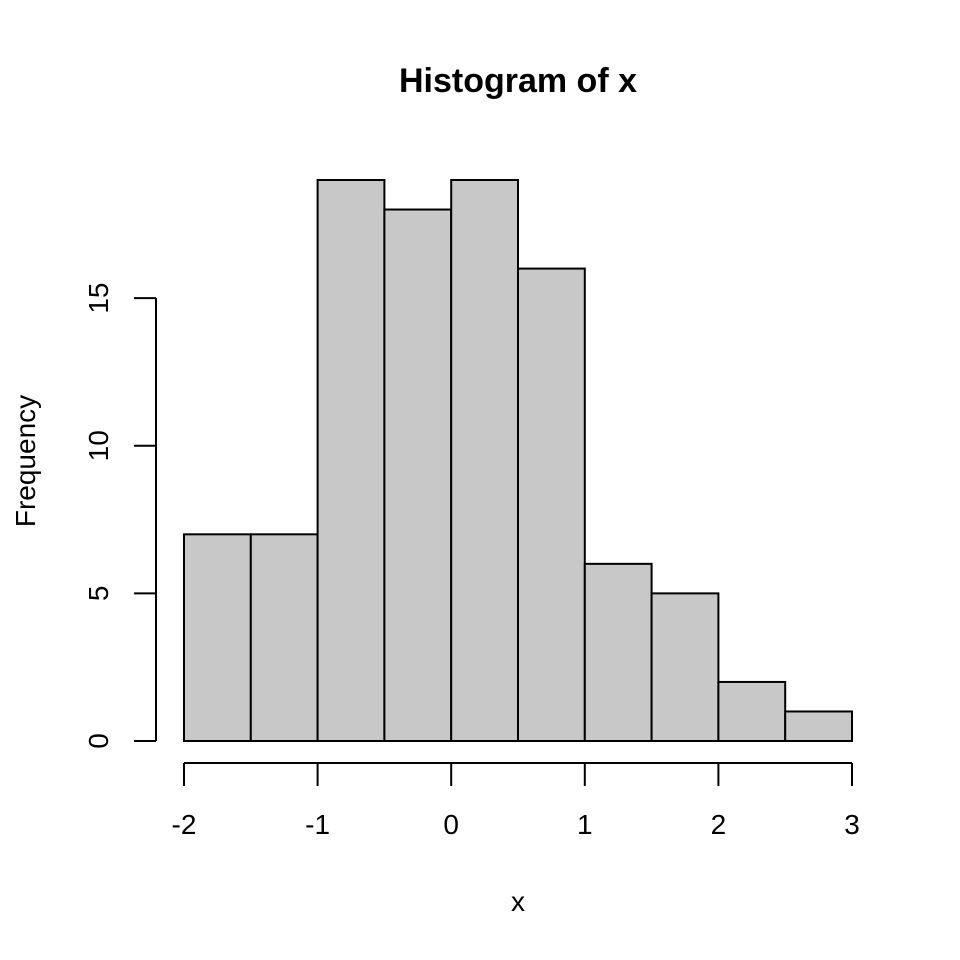  I want to click on y-axis-tick-label-0: 0, so click(98, 741).